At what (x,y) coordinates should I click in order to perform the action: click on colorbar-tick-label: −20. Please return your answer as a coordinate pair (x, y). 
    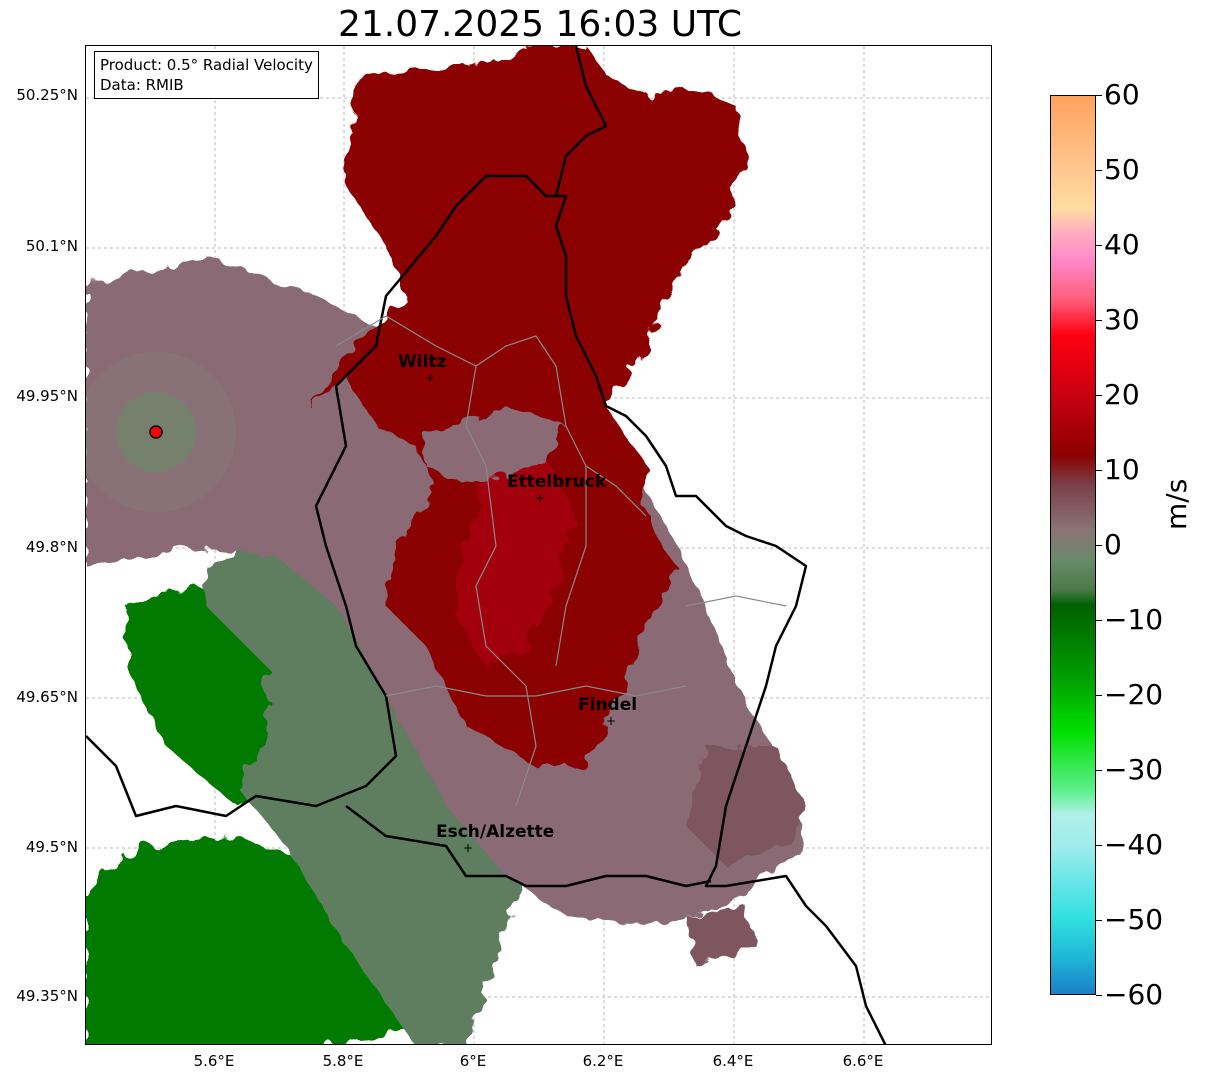
    Looking at the image, I should click on (1134, 694).